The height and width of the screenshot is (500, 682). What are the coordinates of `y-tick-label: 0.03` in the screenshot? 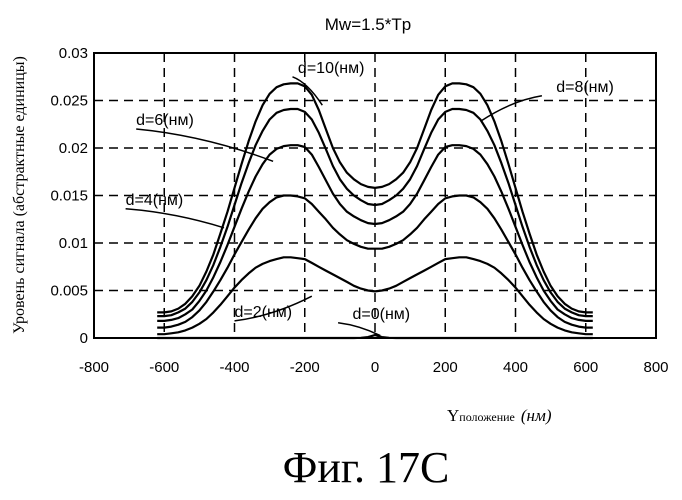 It's located at (73, 53).